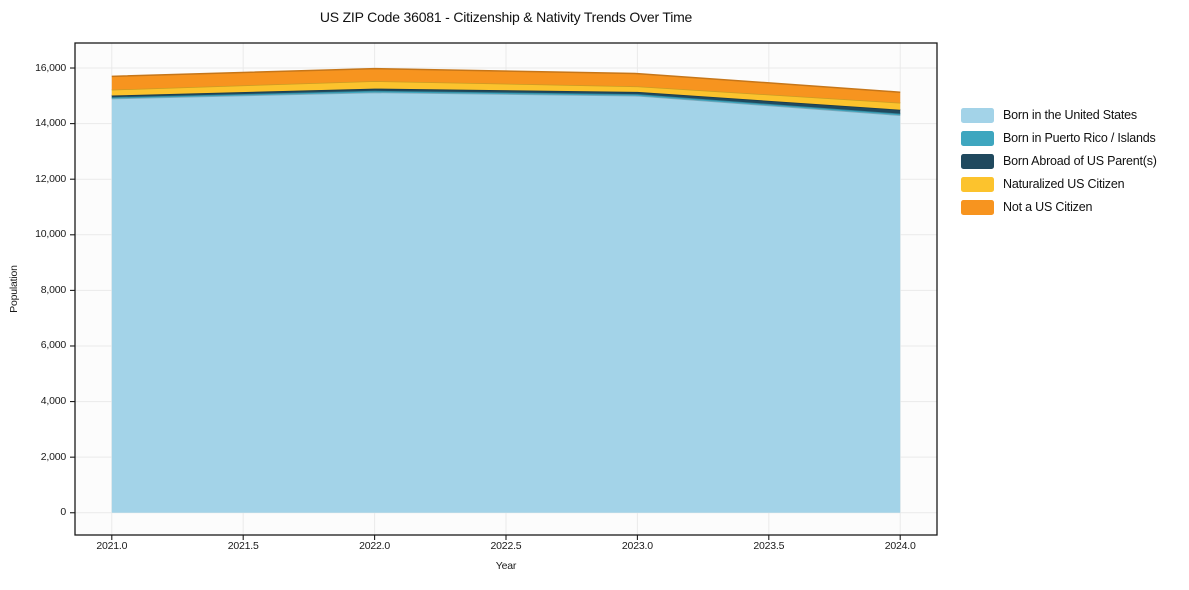  What do you see at coordinates (50, 67) in the screenshot?
I see `y-tick-label: 16,000` at bounding box center [50, 67].